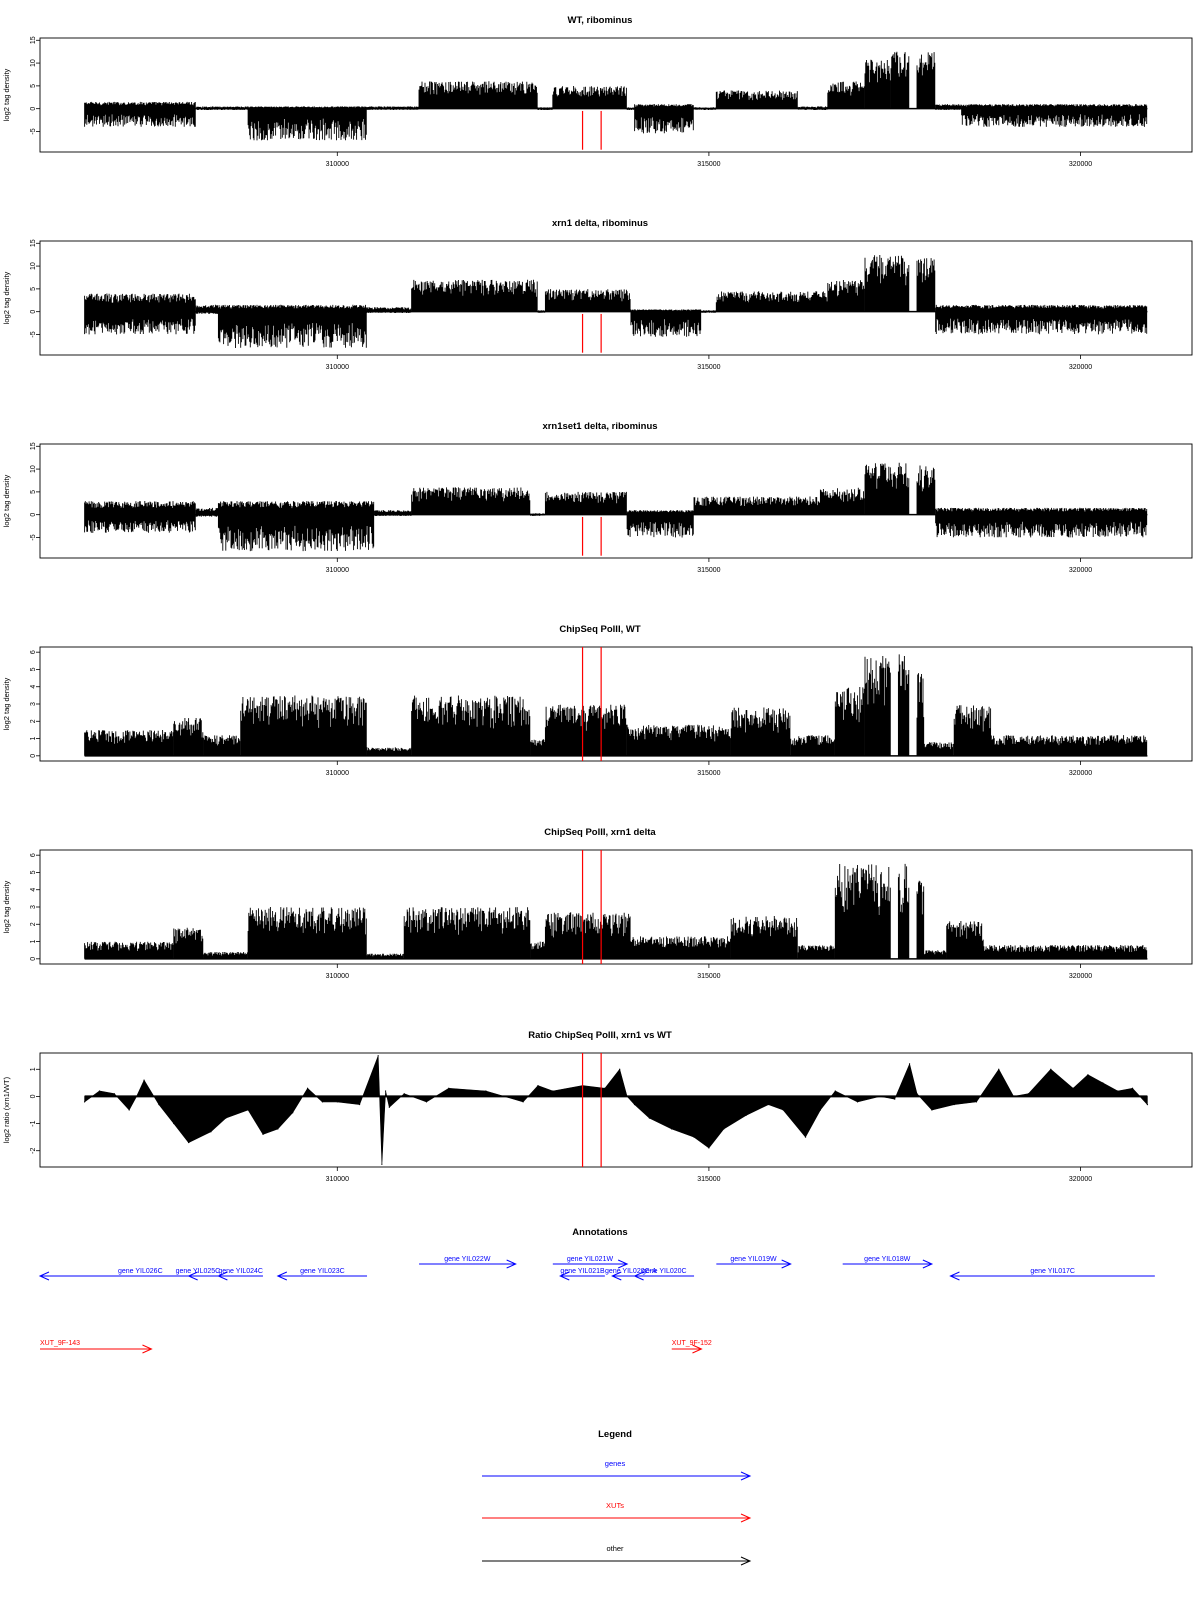  What do you see at coordinates (139, 1274) in the screenshot?
I see `gene-feature: gene YIL026C` at bounding box center [139, 1274].